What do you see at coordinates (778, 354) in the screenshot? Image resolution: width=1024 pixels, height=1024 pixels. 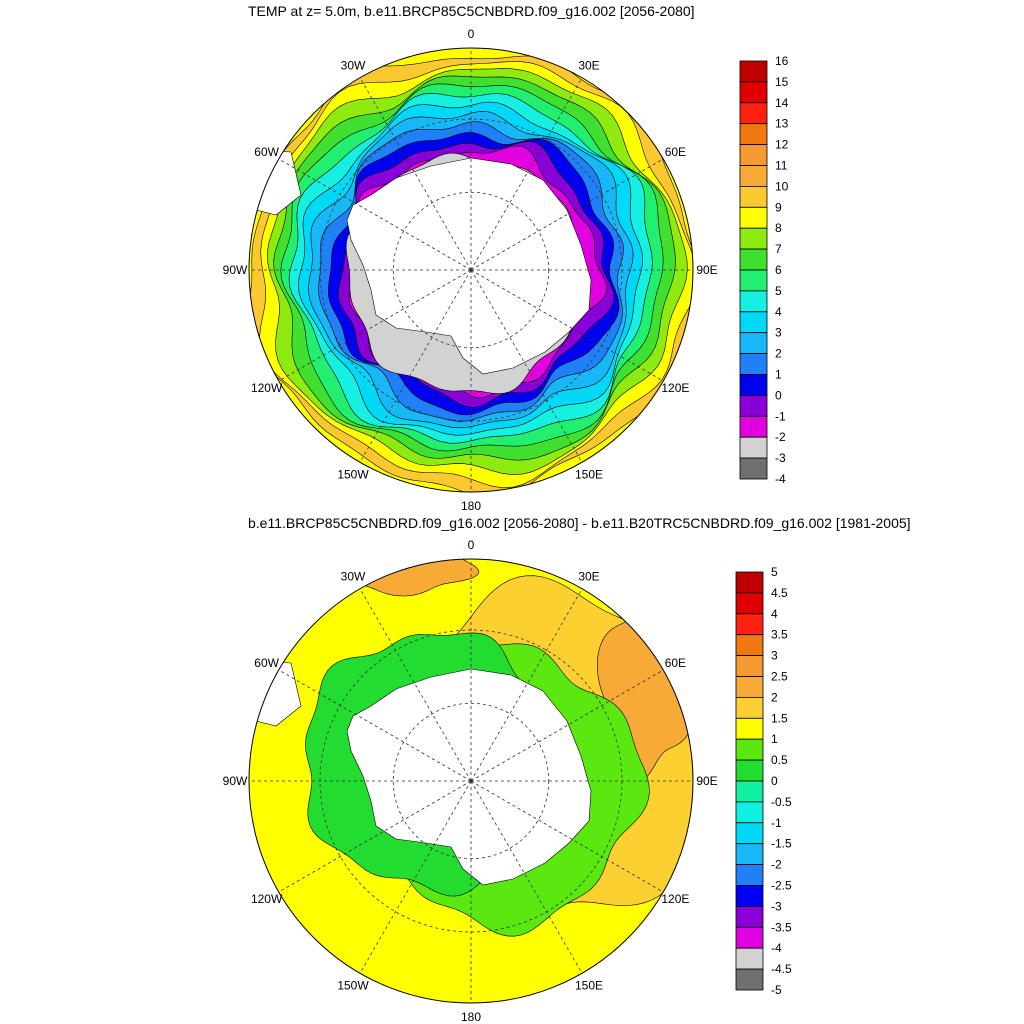 I see `colorbar-tick-label: 2` at bounding box center [778, 354].